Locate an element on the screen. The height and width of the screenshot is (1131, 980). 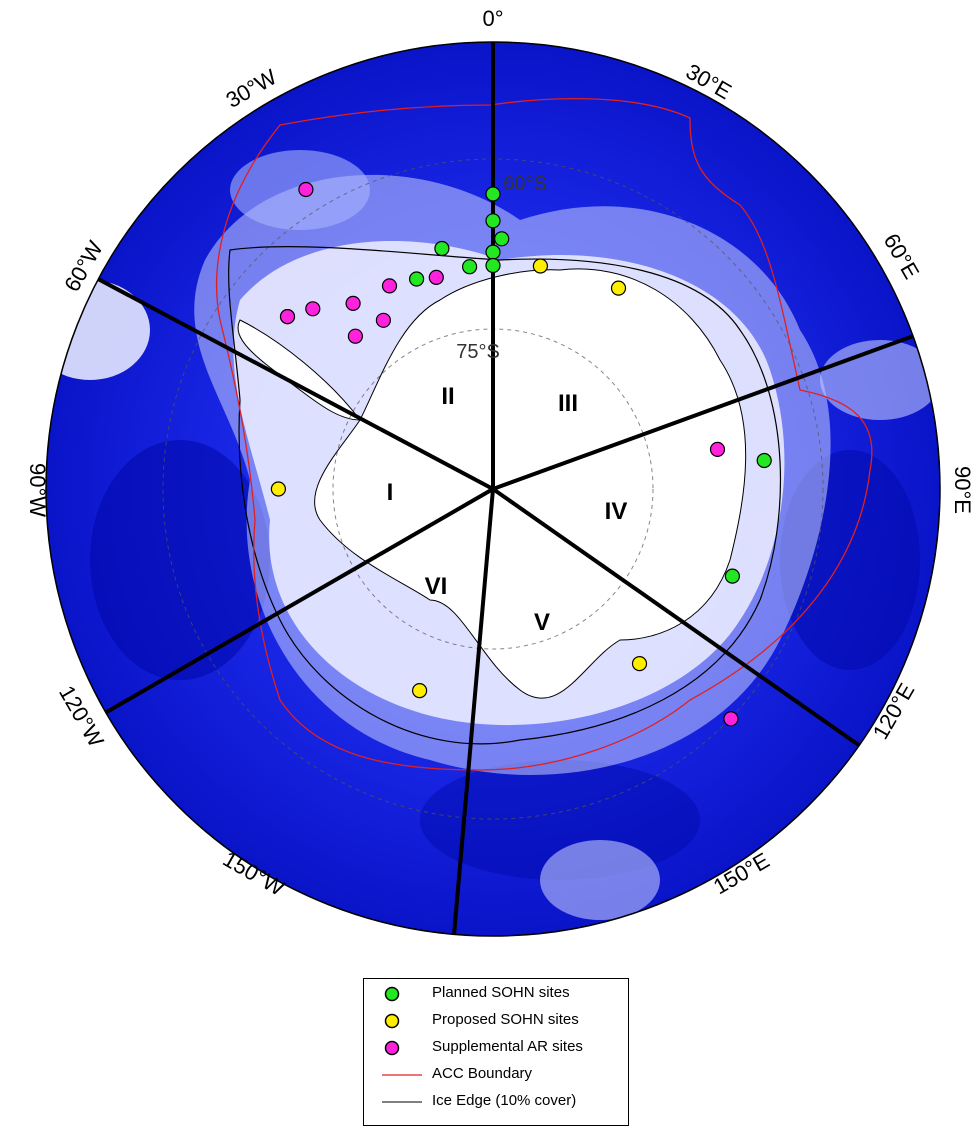
legend-label-planned: Planned SOHN sites is located at coordinates (501, 992).